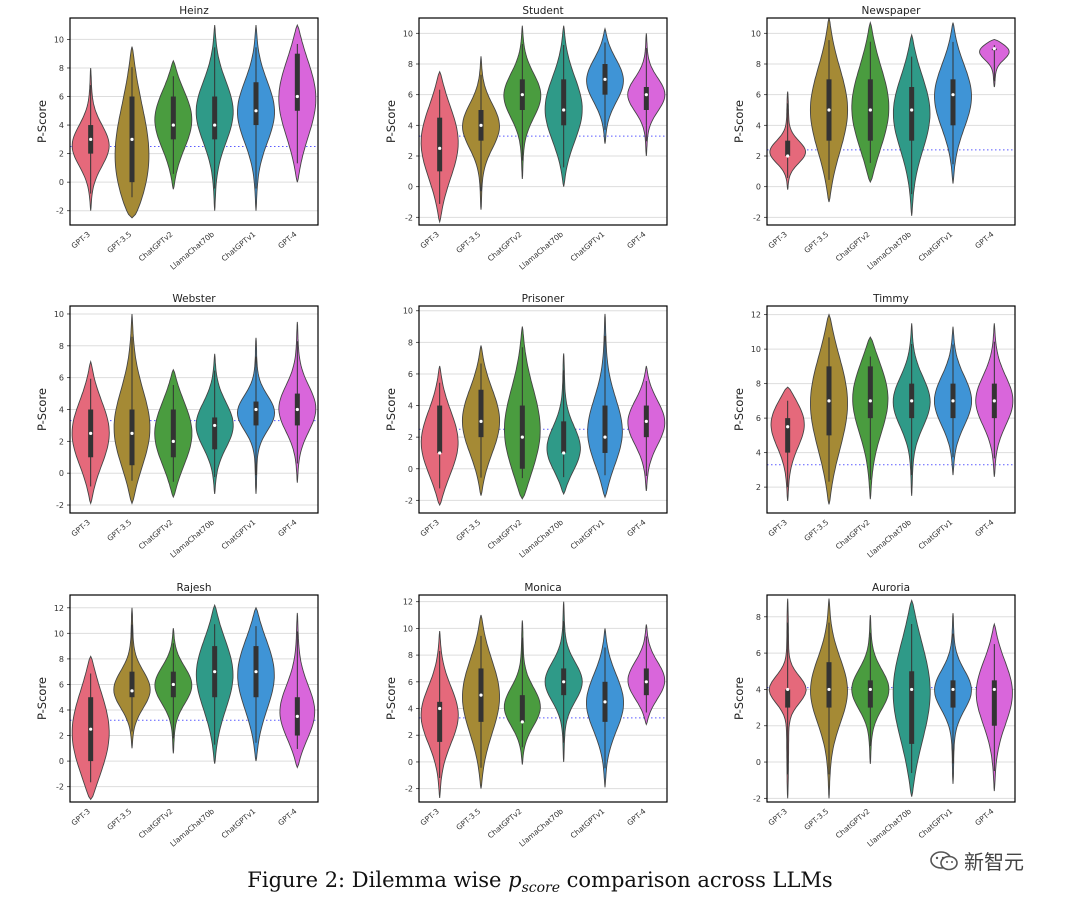 The width and height of the screenshot is (1080, 913). I want to click on caption-prefix: Figure 2: Dilemma wise, so click(378, 880).